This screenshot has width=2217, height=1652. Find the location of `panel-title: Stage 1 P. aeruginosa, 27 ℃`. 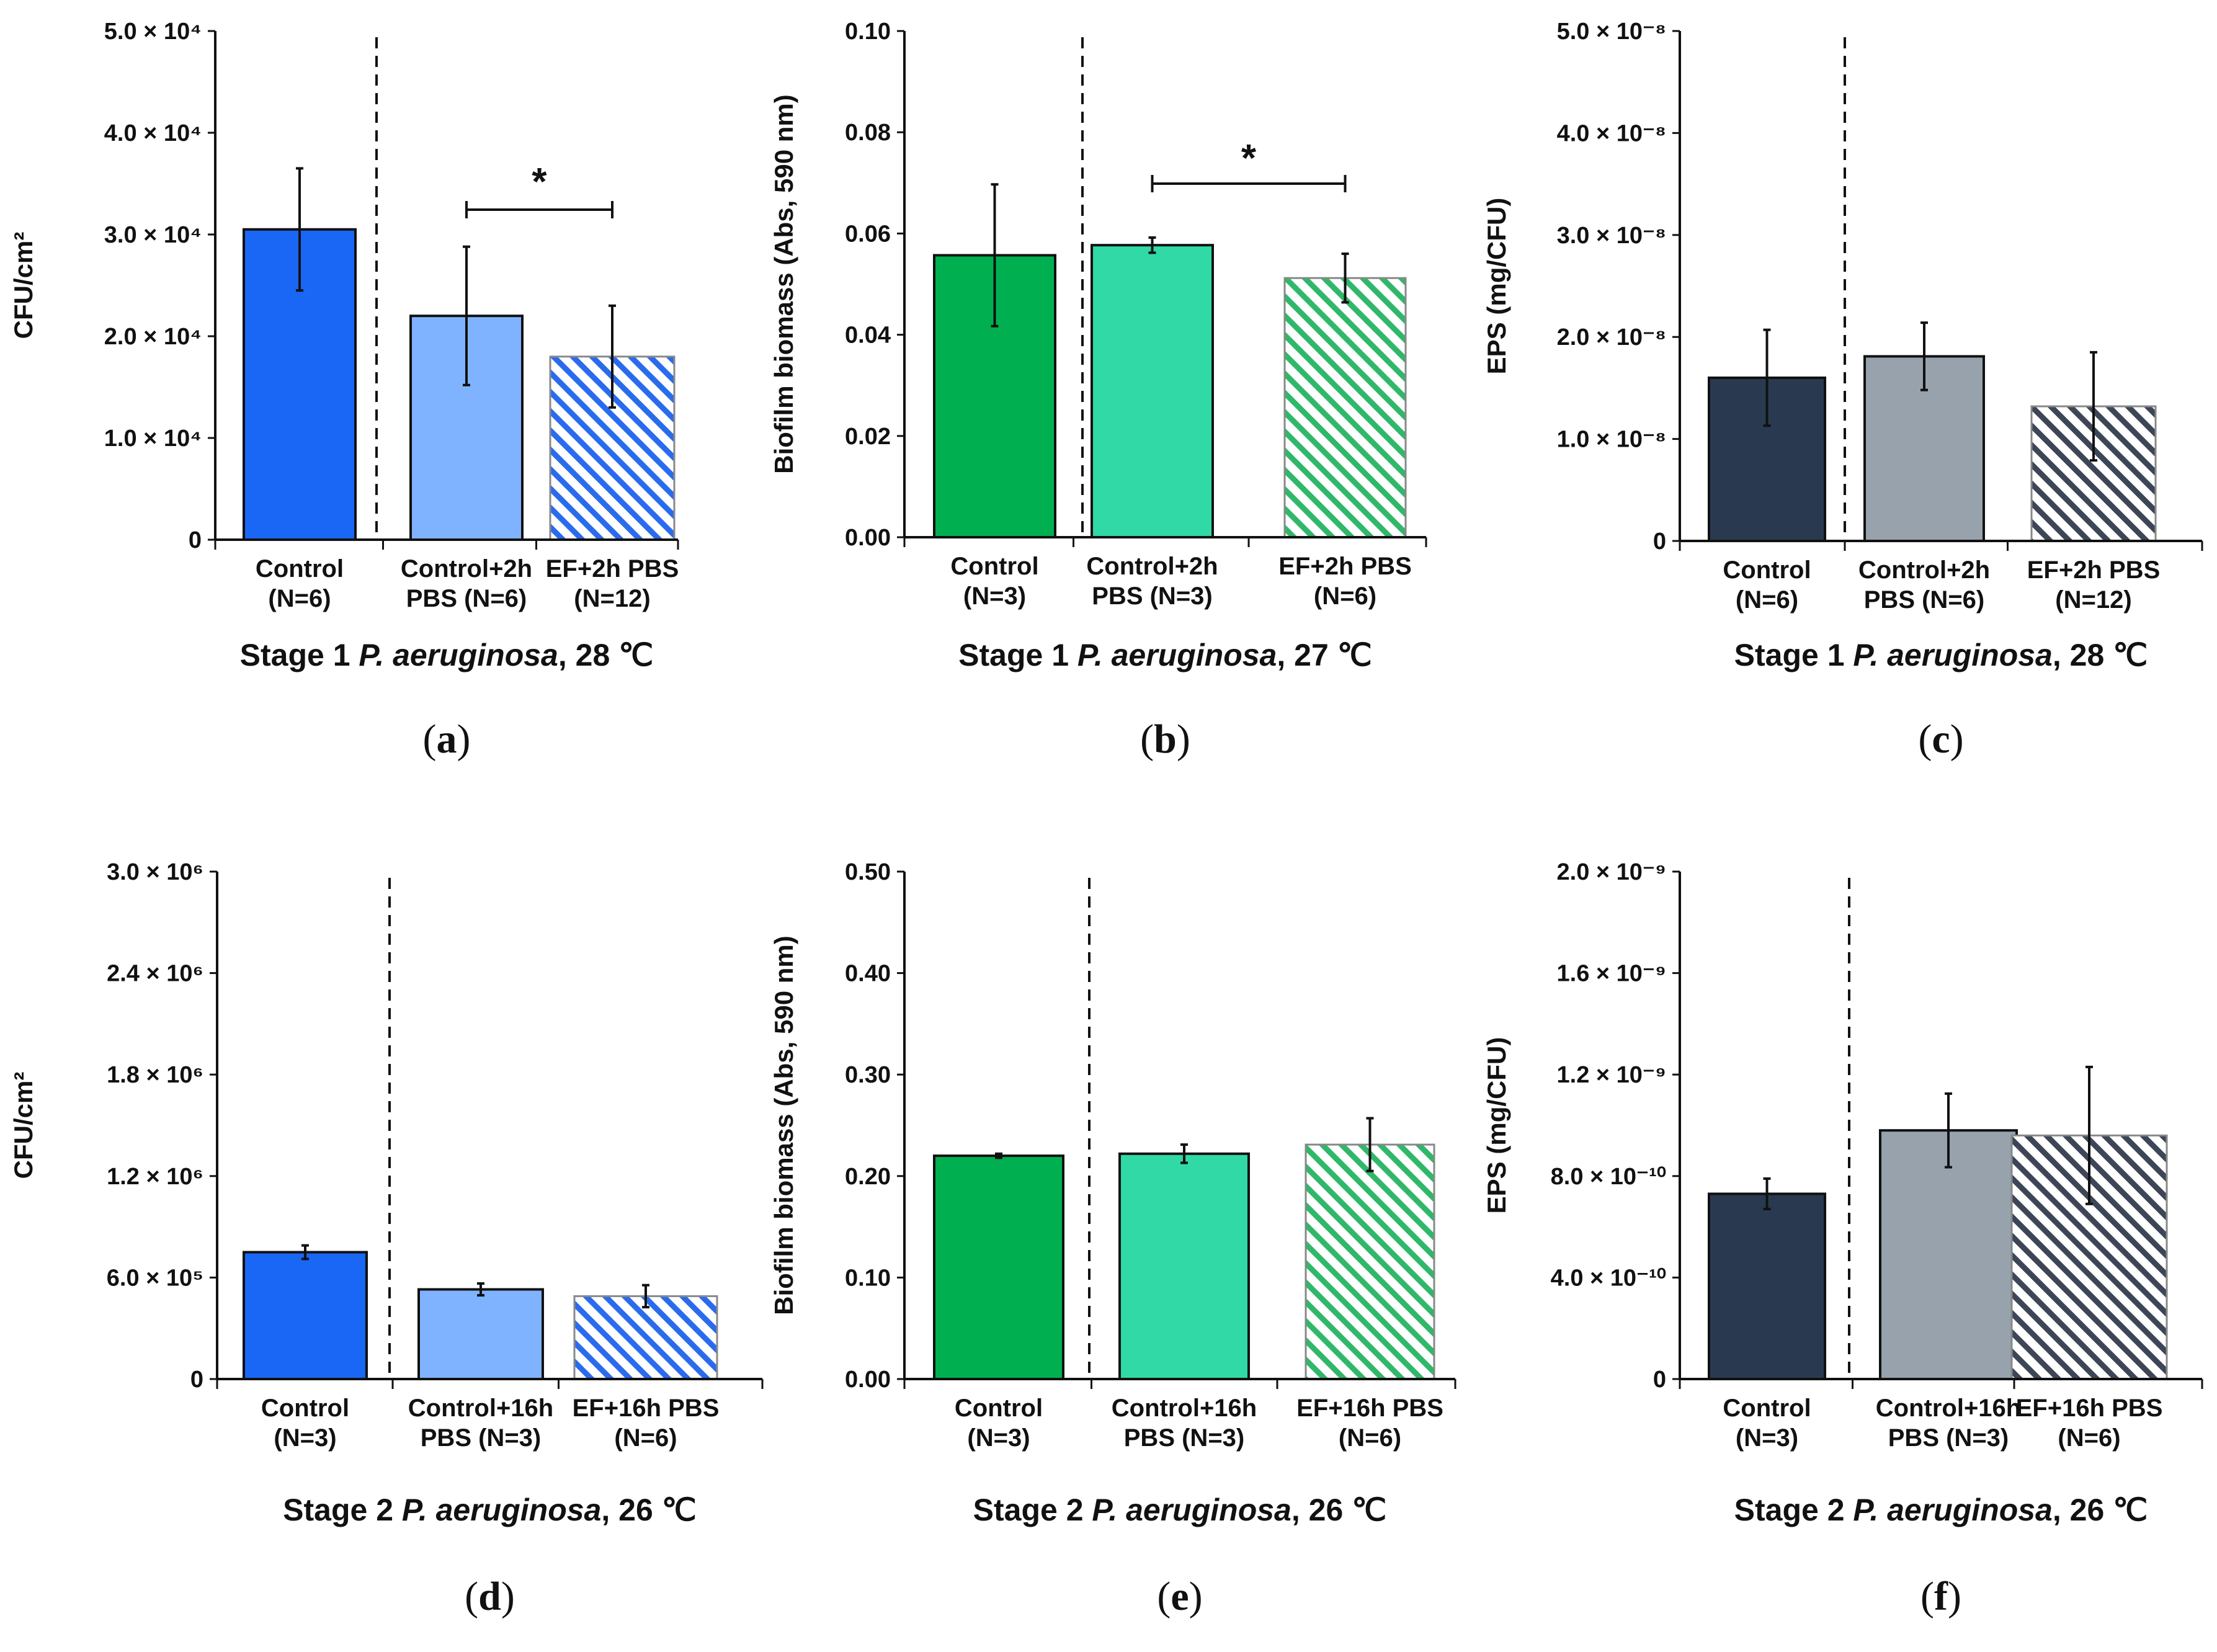

panel-title: Stage 1 P. aeruginosa, 27 ℃ is located at coordinates (1165, 655).